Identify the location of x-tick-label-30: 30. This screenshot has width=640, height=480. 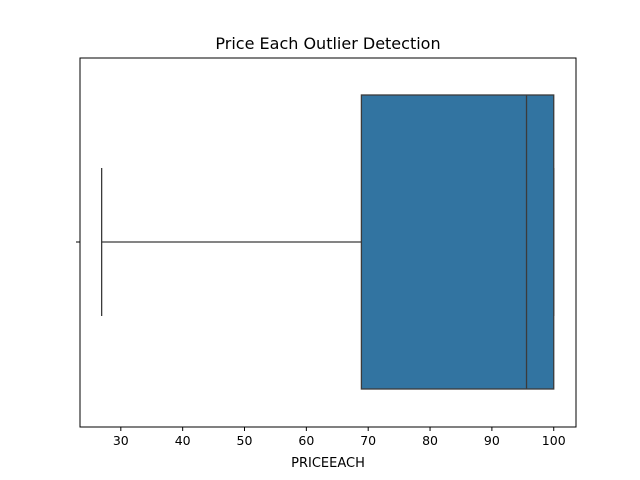
(121, 440).